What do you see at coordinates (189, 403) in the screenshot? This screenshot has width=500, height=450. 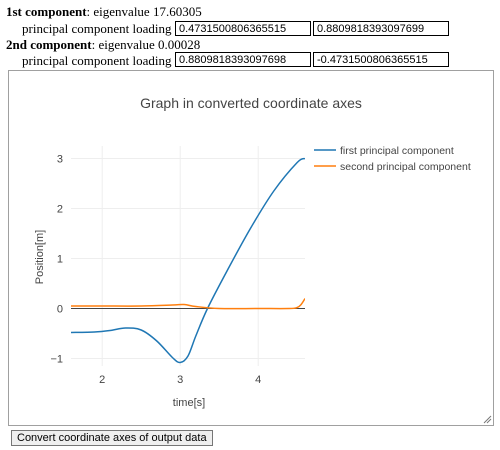 I see `x-axis-label: time[s]` at bounding box center [189, 403].